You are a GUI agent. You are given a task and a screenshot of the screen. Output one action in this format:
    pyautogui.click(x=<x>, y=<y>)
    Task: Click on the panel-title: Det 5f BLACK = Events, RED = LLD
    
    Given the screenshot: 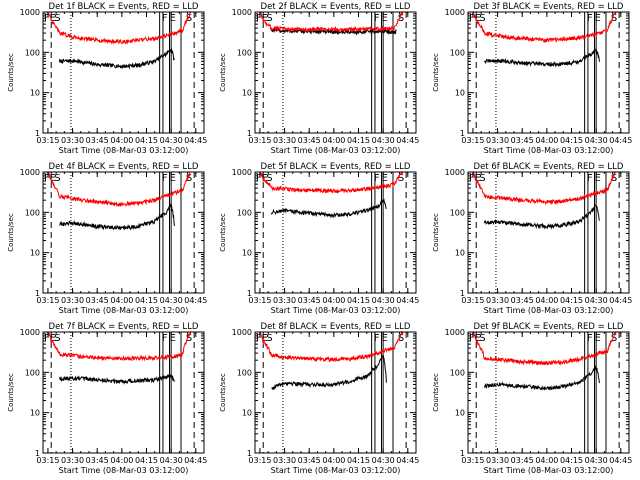 What is the action you would take?
    pyautogui.click(x=336, y=167)
    